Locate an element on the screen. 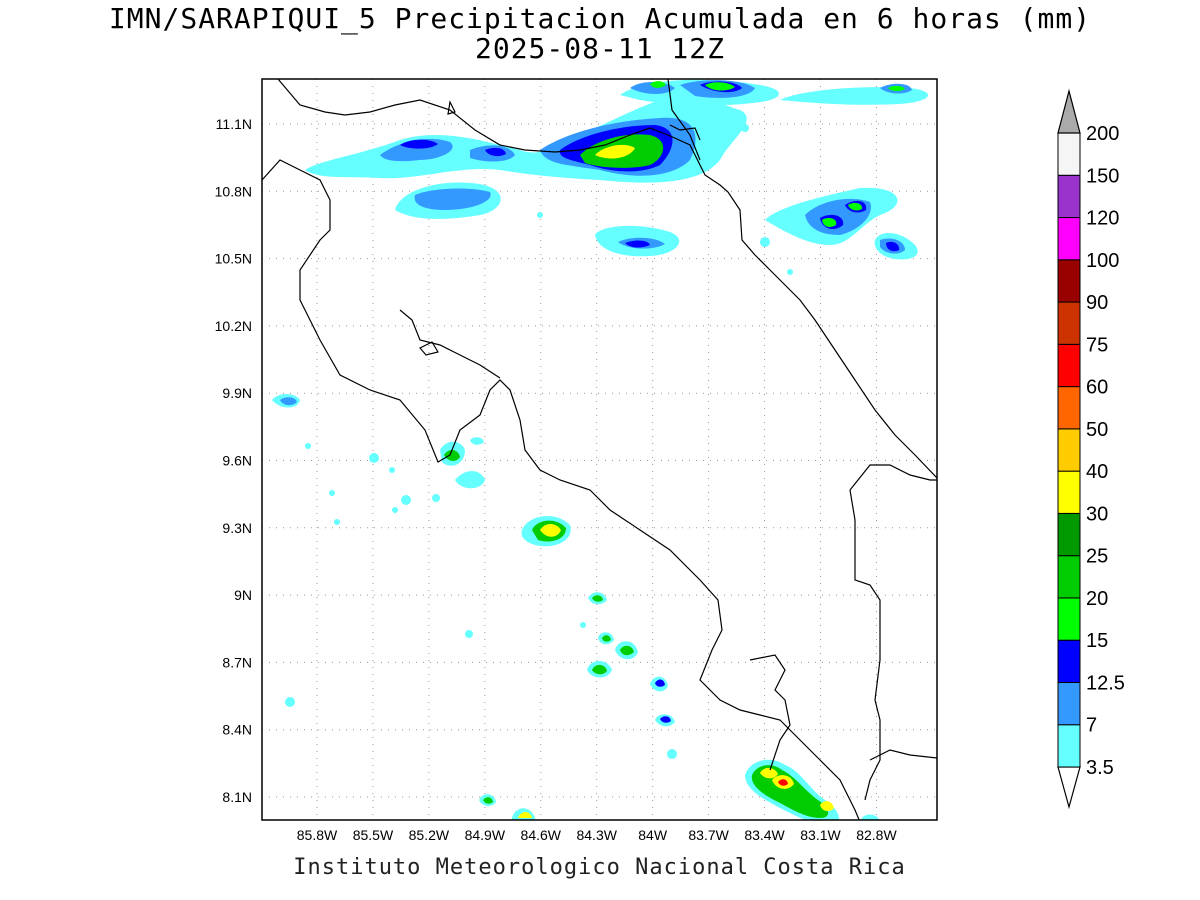 The image size is (1200, 900). colorbar-lower-extend is located at coordinates (1069, 788).